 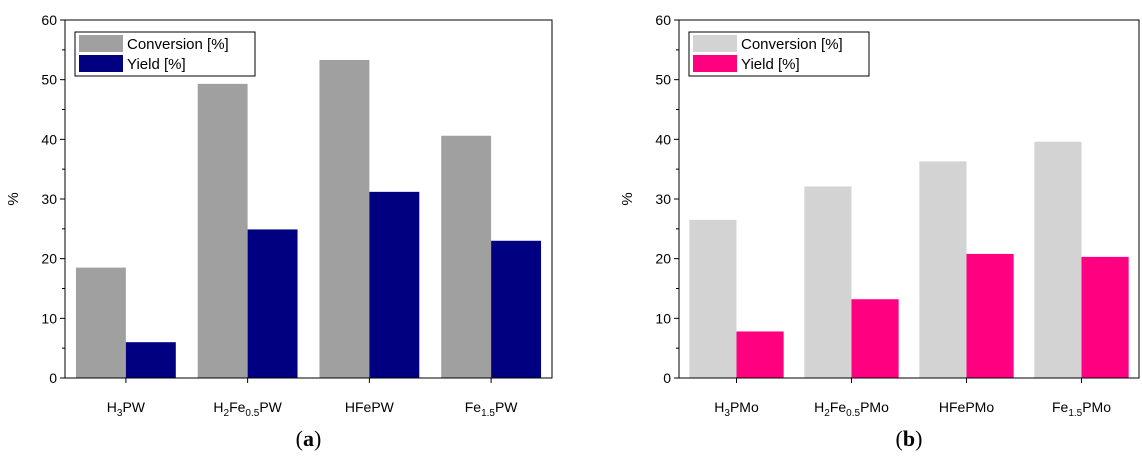 I want to click on x-tick-label: H3PW, so click(x=126, y=409).